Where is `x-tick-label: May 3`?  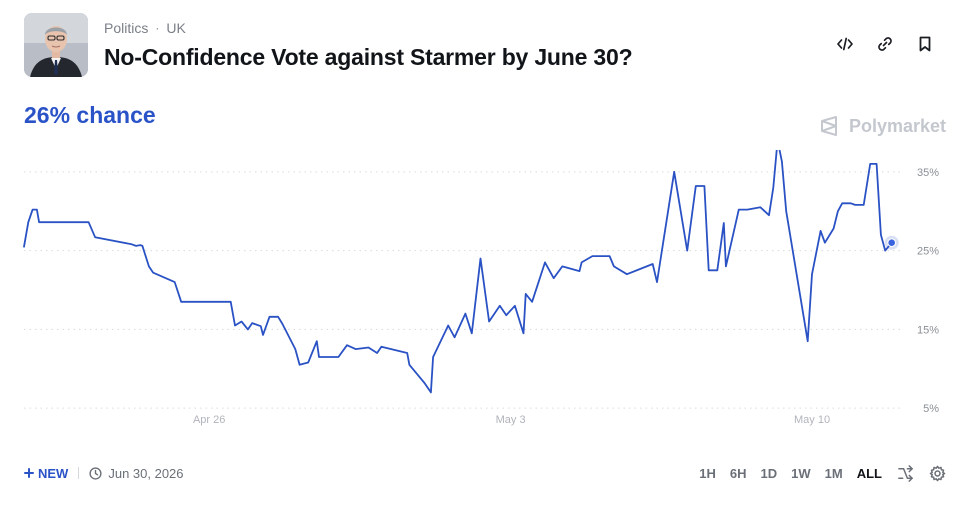 x-tick-label: May 3 is located at coordinates (511, 420).